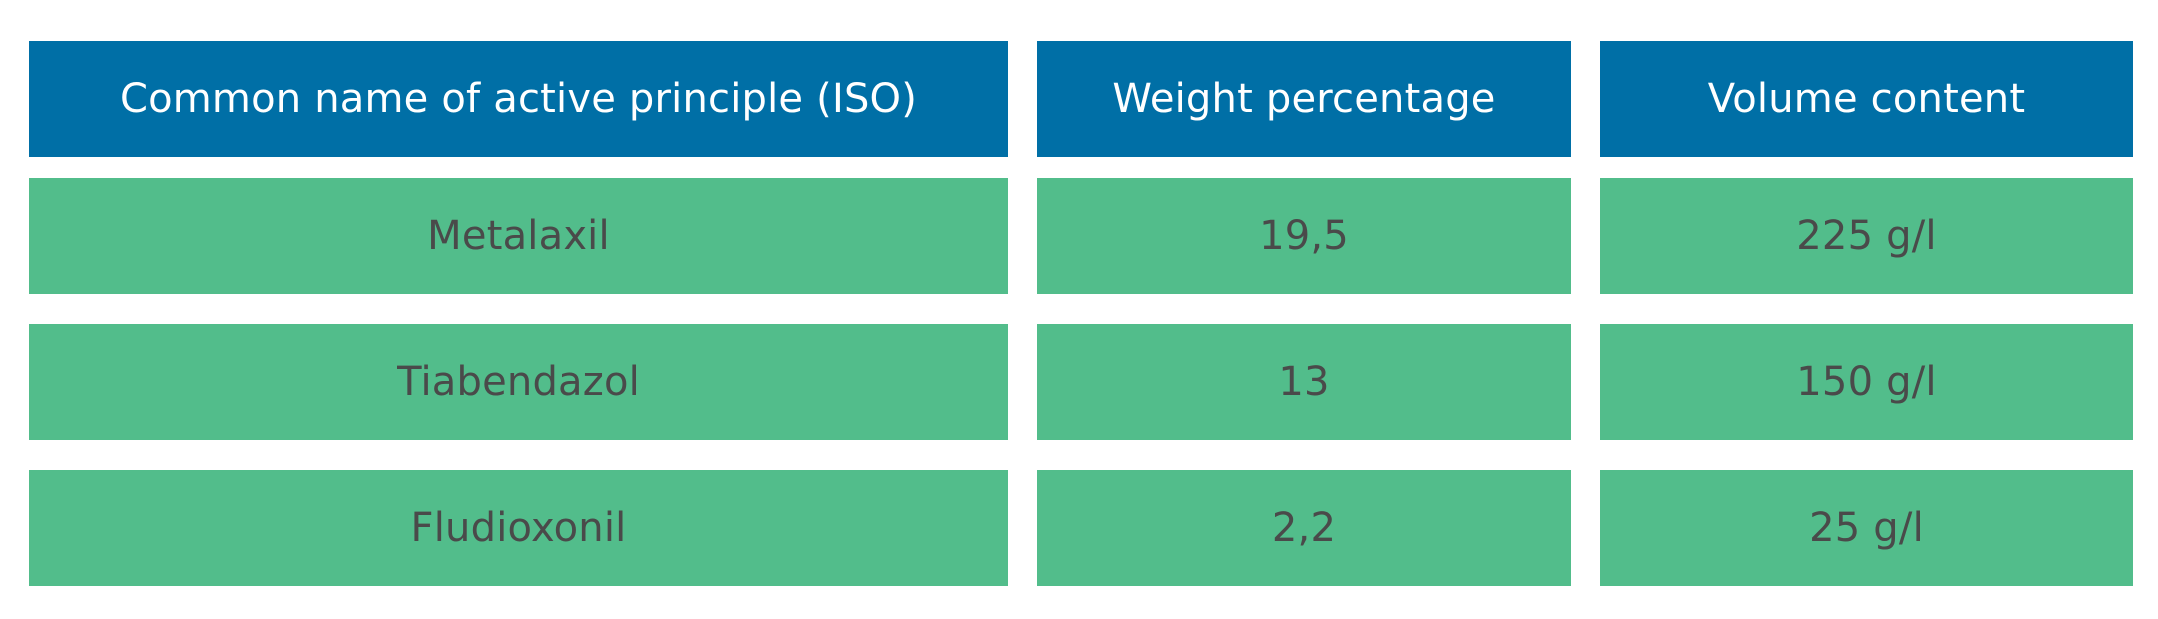 The image size is (2158, 619). Describe the element at coordinates (1866, 236) in the screenshot. I see `cell-volume-content: 225 g/l` at that location.